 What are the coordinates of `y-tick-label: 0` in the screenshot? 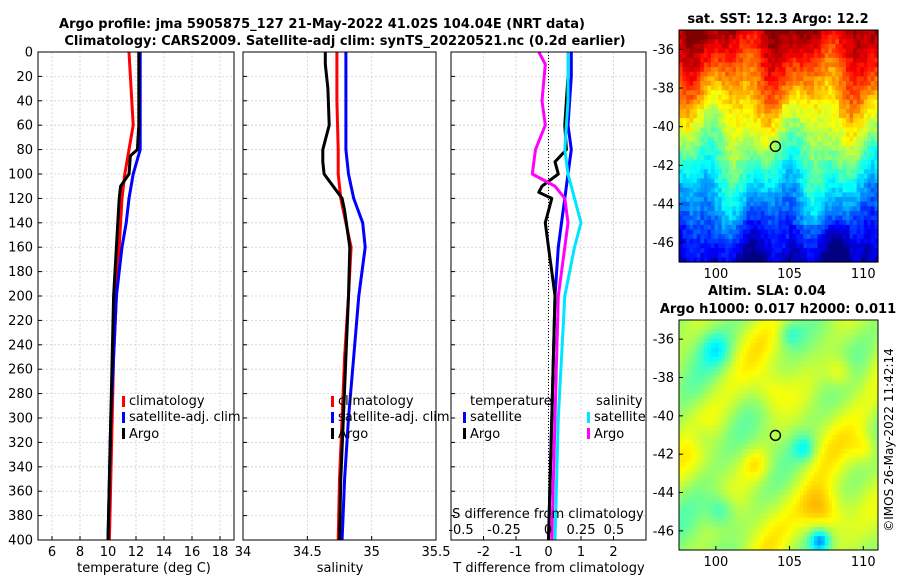 It's located at (29, 53).